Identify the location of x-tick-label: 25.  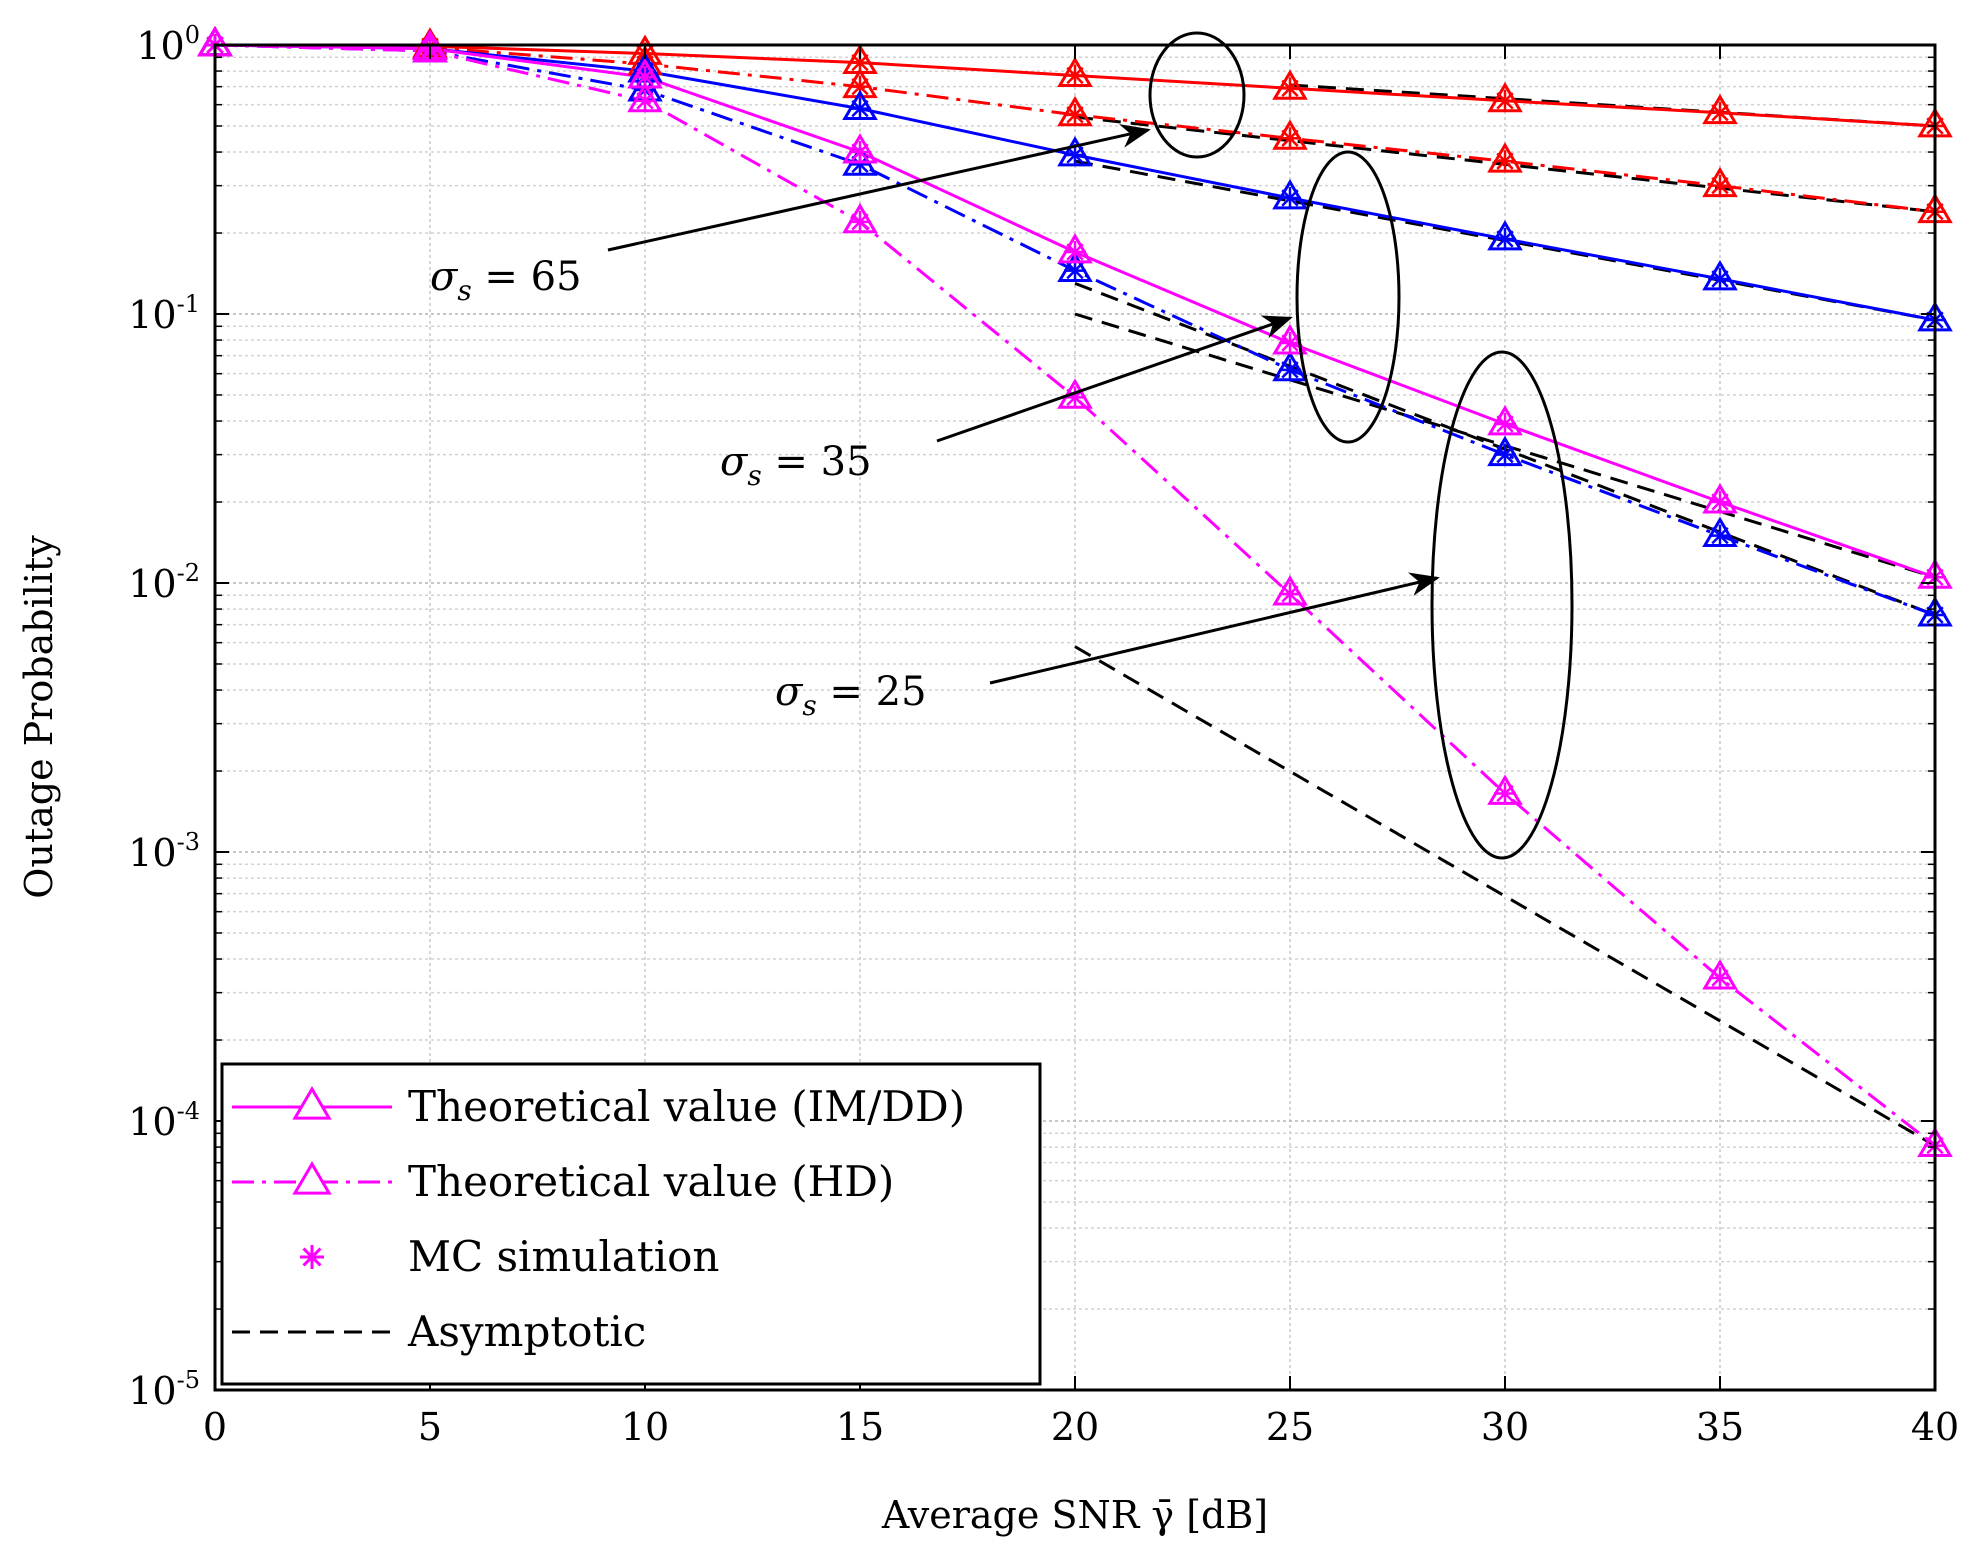
(1290, 1427).